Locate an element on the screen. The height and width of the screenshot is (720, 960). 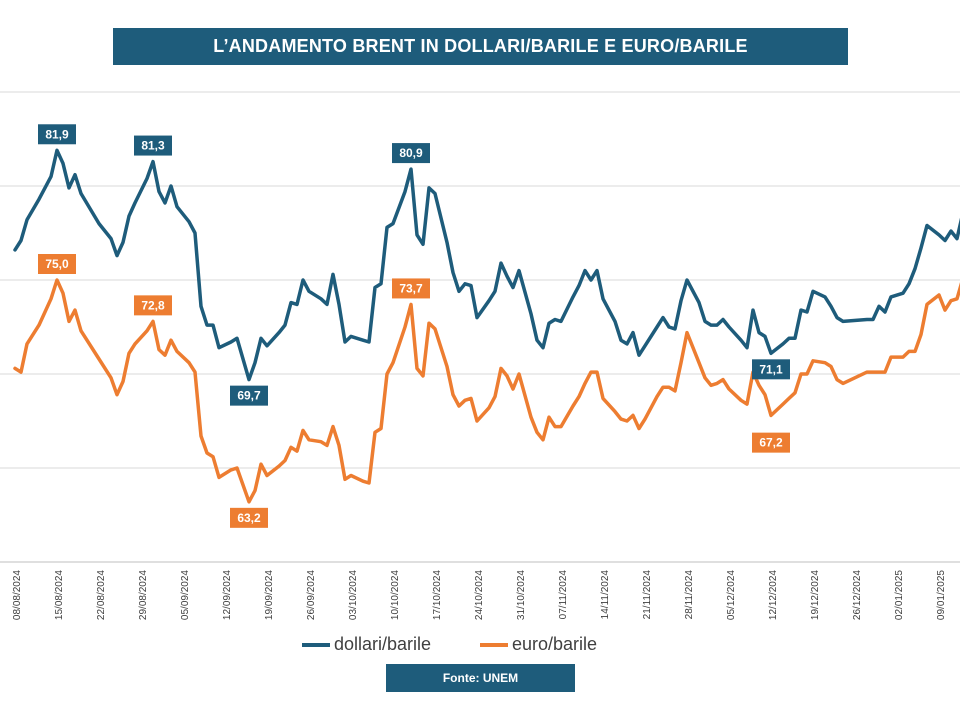
x-tick-label: 09/01/2025 is located at coordinates (941, 595).